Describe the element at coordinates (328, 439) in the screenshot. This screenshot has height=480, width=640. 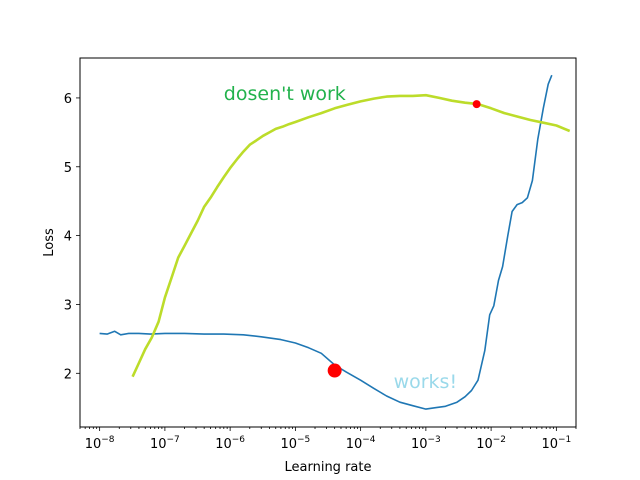
I see `x-axis: 10⁻⁸ 10⁻⁷ 10⁻⁶ 10⁻⁵ 10⁻⁴ 10⁻³ 10⁻² 10⁻¹` at that location.